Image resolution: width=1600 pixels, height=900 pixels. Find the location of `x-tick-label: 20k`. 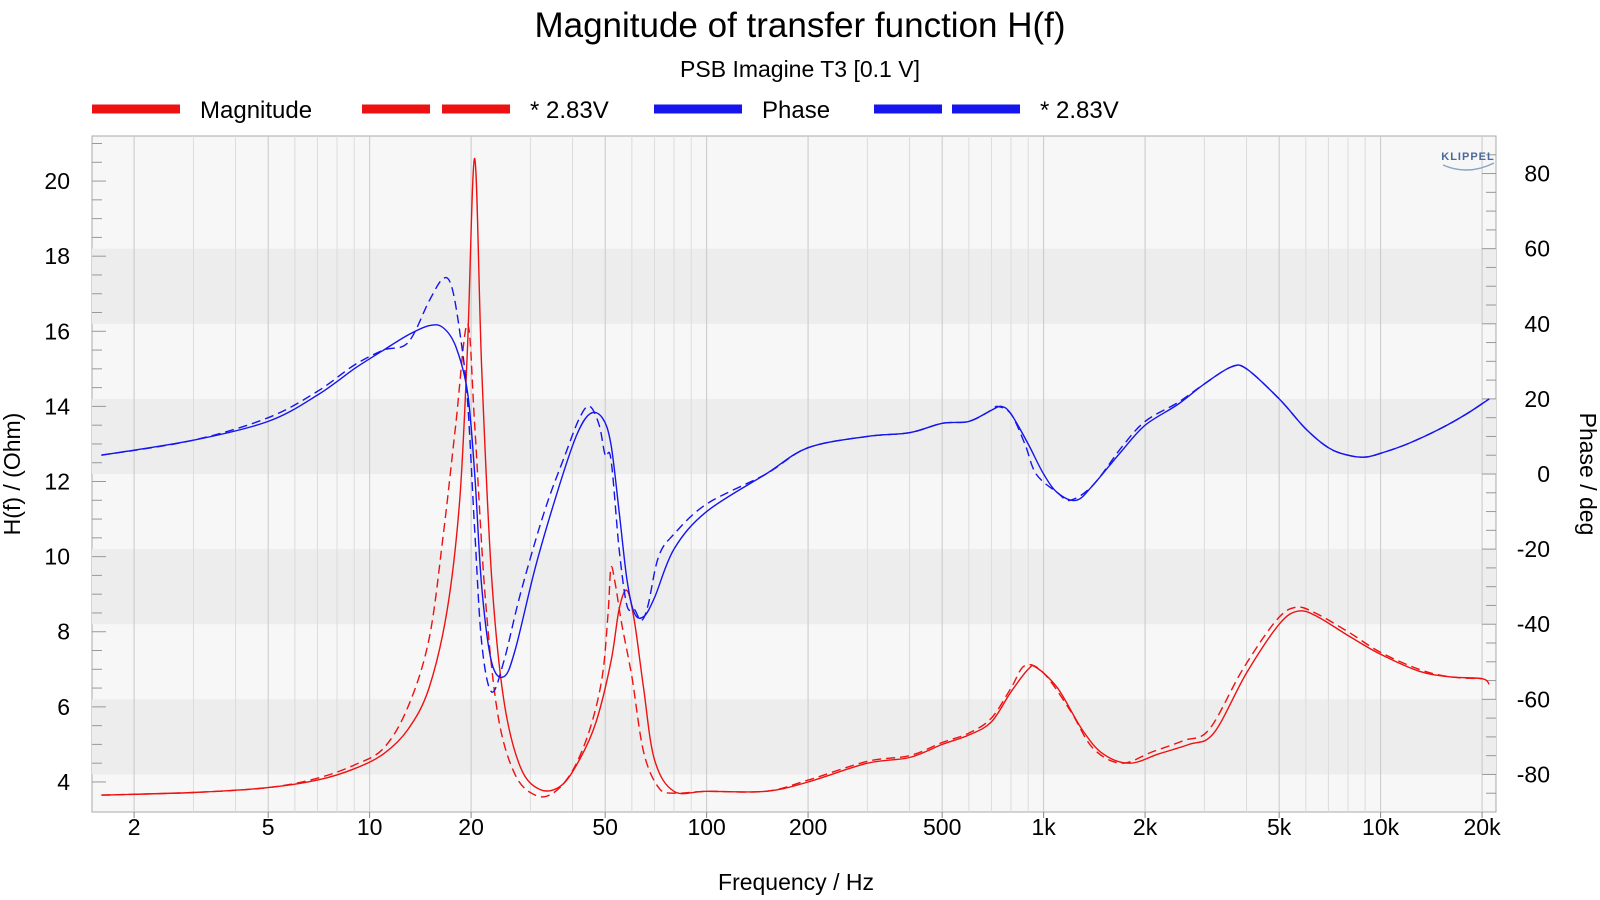

x-tick-label: 20k is located at coordinates (1483, 827).